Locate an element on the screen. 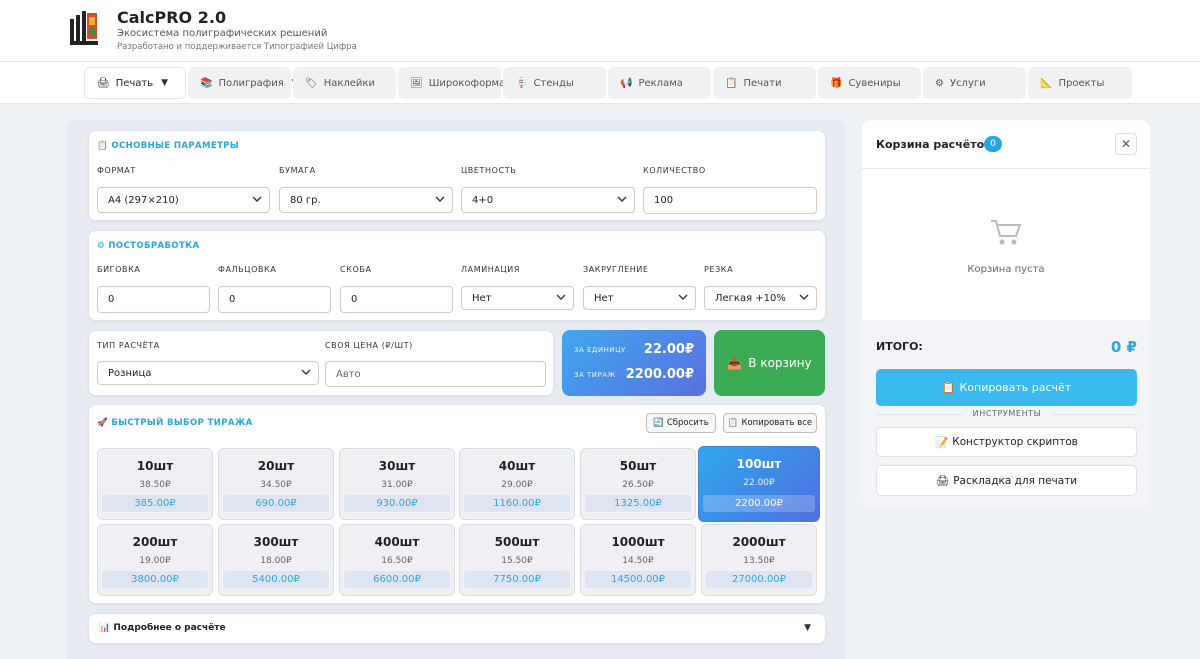 The height and width of the screenshot is (659, 1200). tab-label: Полиграфия is located at coordinates (251, 83).